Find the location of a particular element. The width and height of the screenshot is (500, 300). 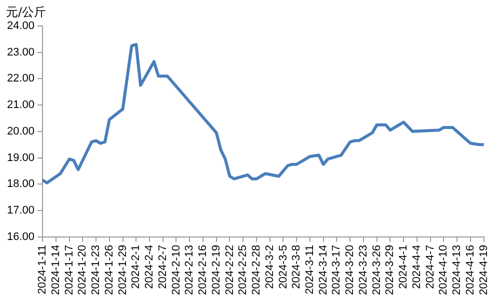

x-tick-label: 2024-2-28 is located at coordinates (256, 270).